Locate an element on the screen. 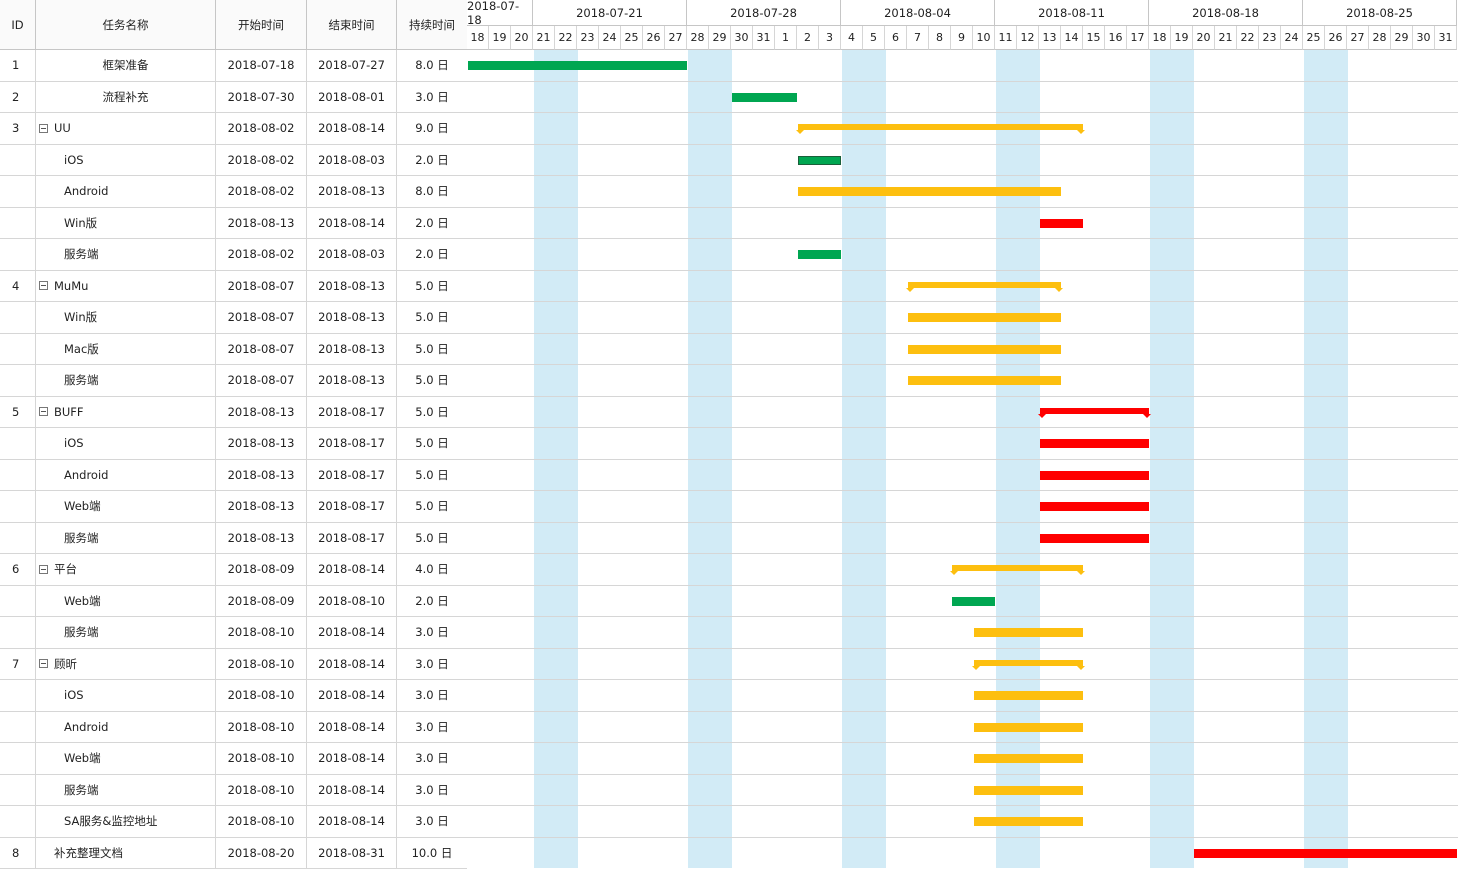 The image size is (1458, 869). task-duration: 8.0 日 is located at coordinates (432, 65).